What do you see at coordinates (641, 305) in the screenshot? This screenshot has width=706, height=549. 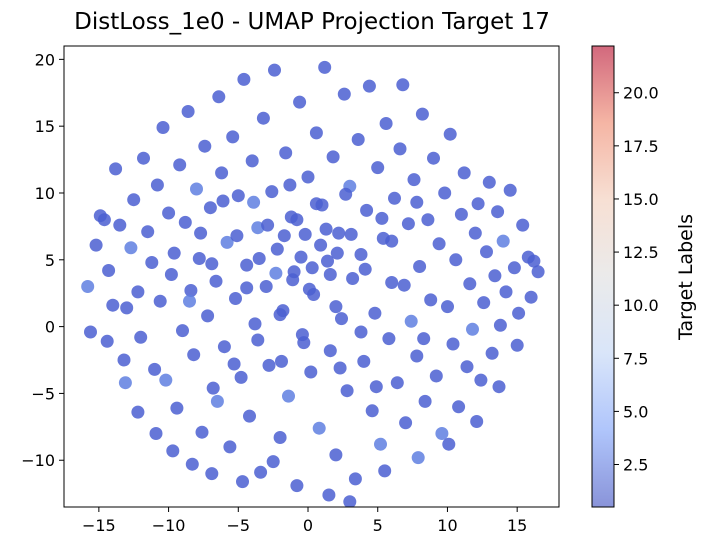 I see `colorbar-tick-label: 10.0` at bounding box center [641, 305].